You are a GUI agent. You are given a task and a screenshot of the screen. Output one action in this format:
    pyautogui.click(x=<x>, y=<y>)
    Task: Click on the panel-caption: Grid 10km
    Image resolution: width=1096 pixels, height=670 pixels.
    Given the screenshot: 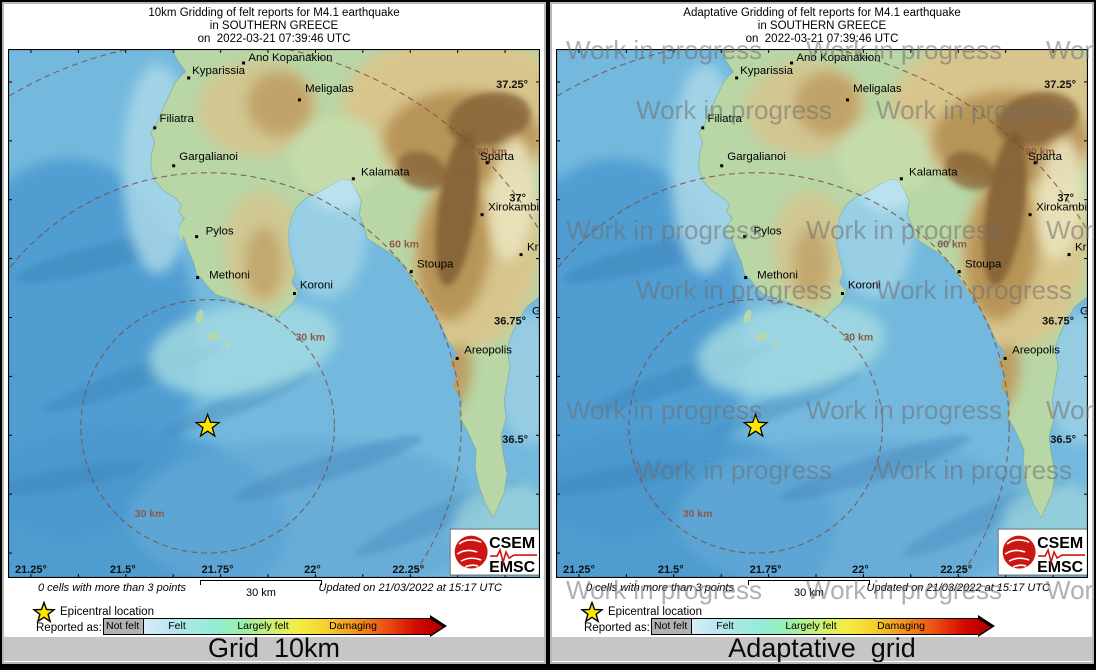 What is the action you would take?
    pyautogui.click(x=274, y=648)
    